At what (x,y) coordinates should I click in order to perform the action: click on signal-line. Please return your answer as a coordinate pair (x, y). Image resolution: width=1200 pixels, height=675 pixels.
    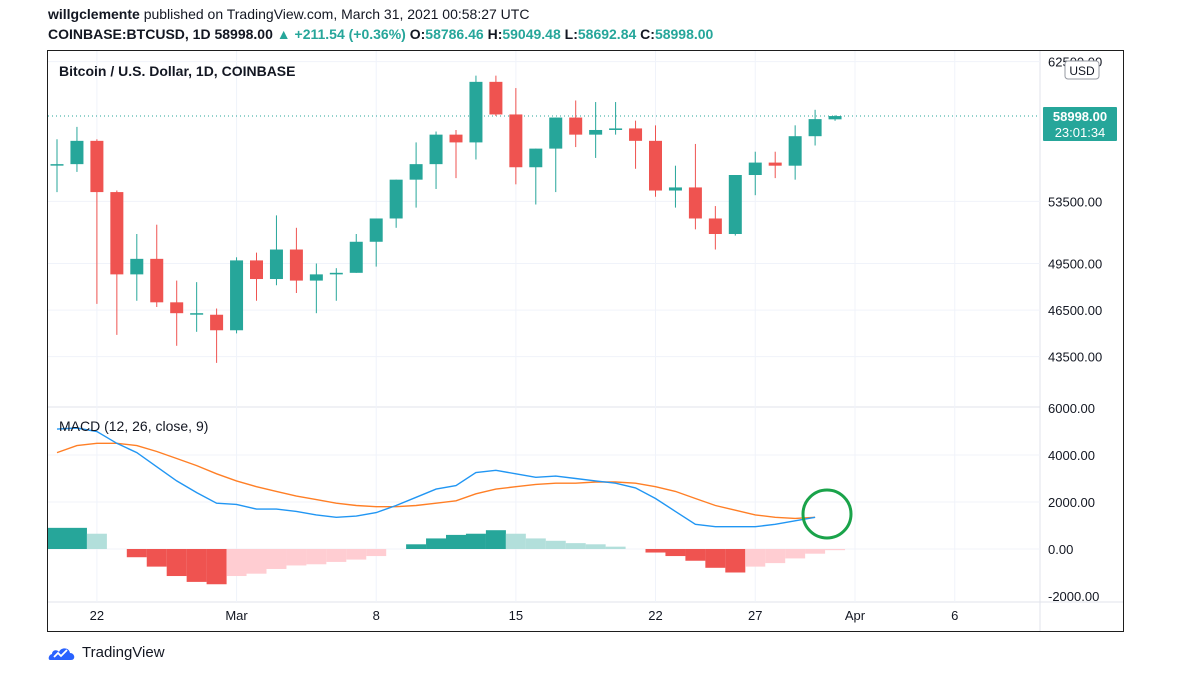
    Looking at the image, I should click on (436, 481).